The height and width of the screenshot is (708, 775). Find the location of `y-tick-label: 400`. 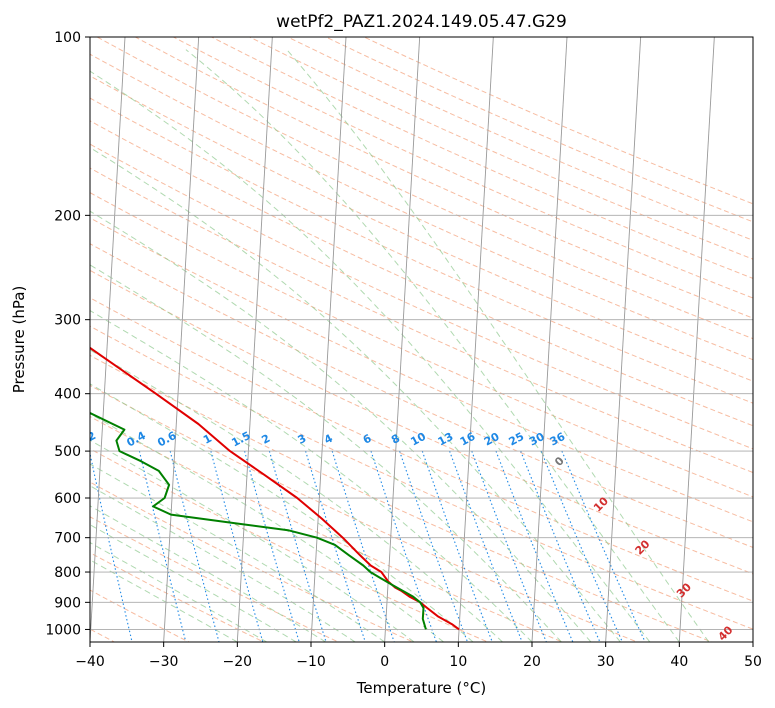

y-tick-label: 400 is located at coordinates (67, 395).